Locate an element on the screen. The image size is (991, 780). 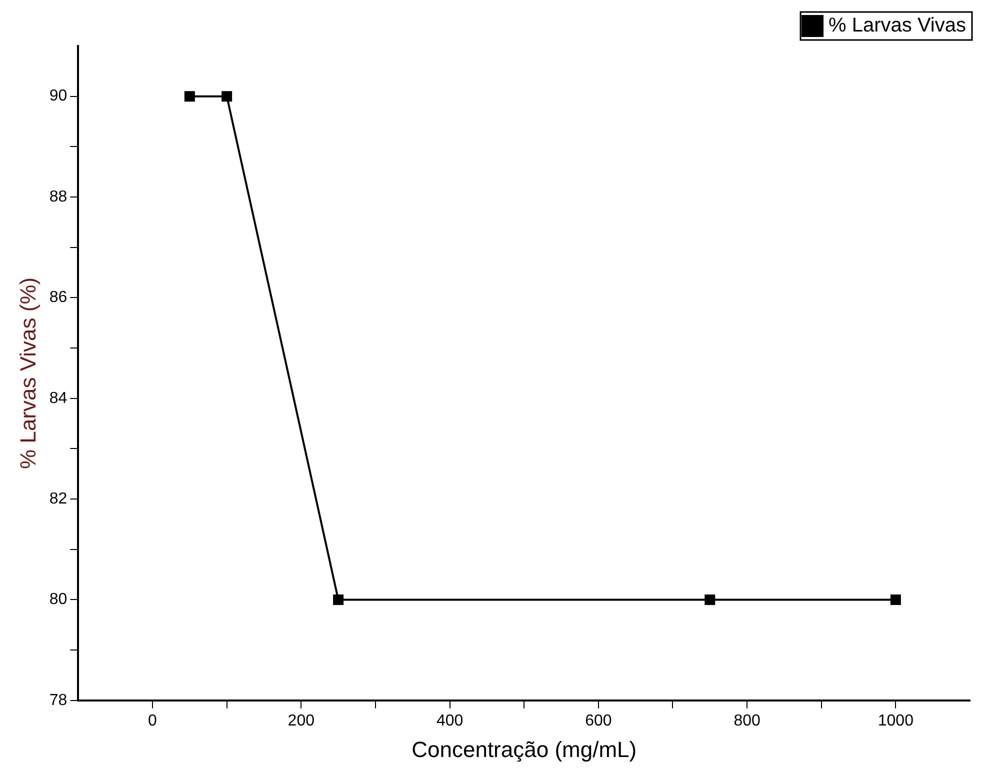
x-tick-label: 800 is located at coordinates (747, 721).